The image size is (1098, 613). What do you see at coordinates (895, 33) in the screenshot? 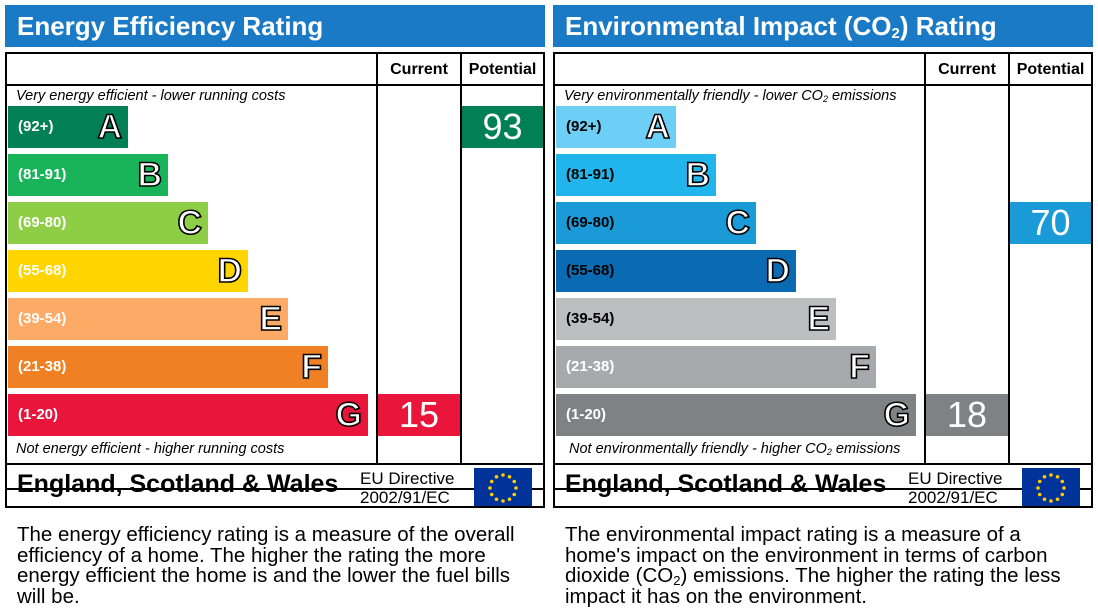
I see `title-subscript: 2` at bounding box center [895, 33].